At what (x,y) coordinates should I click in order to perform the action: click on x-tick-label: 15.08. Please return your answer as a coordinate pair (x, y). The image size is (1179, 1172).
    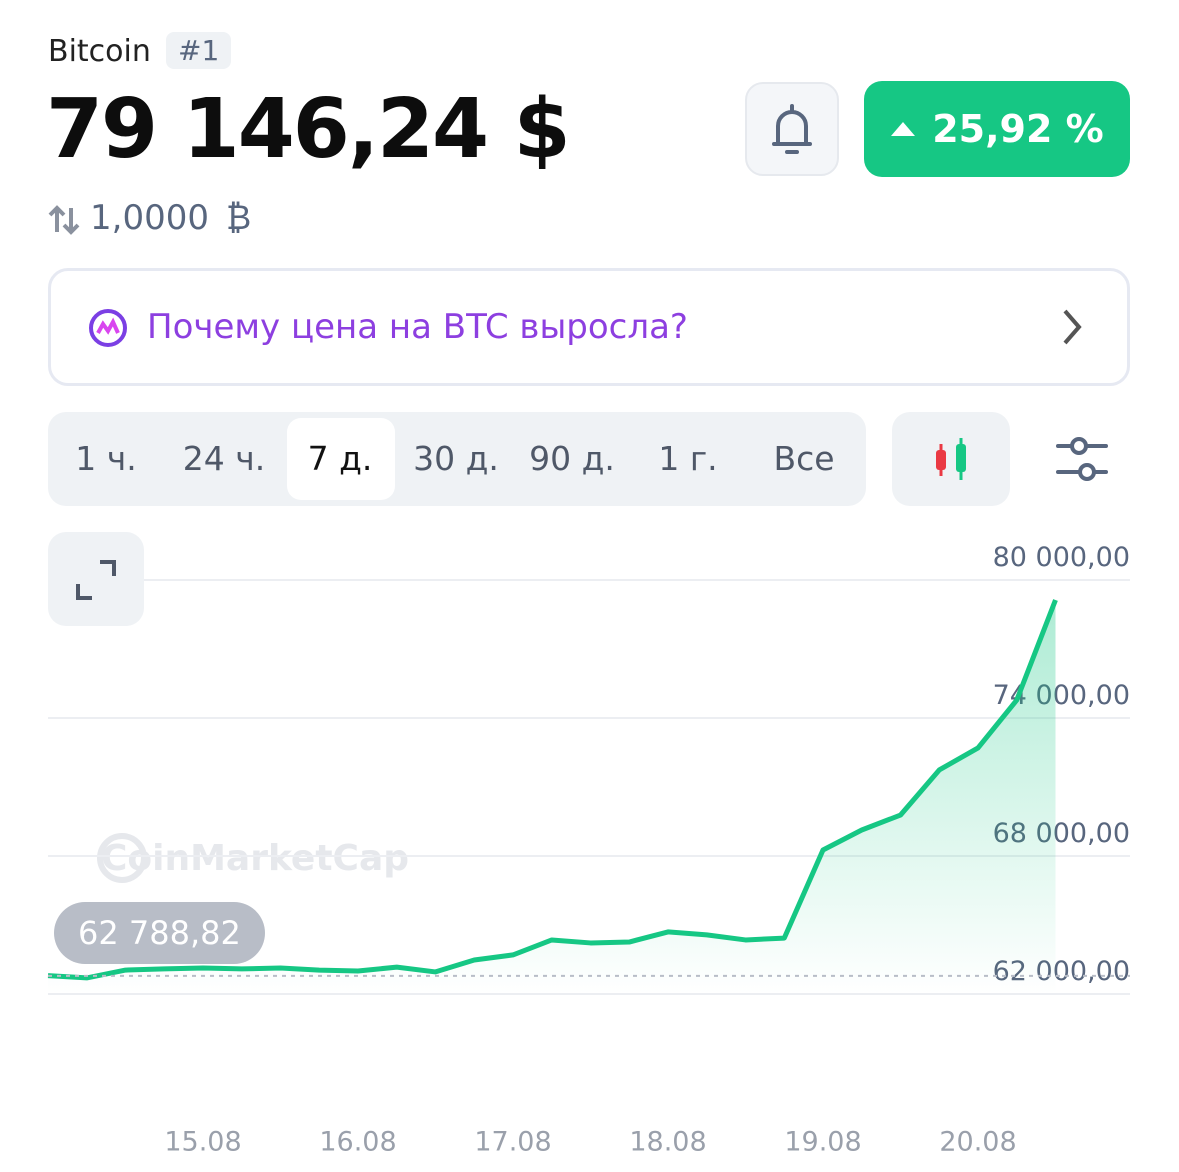
    Looking at the image, I should click on (202, 1142).